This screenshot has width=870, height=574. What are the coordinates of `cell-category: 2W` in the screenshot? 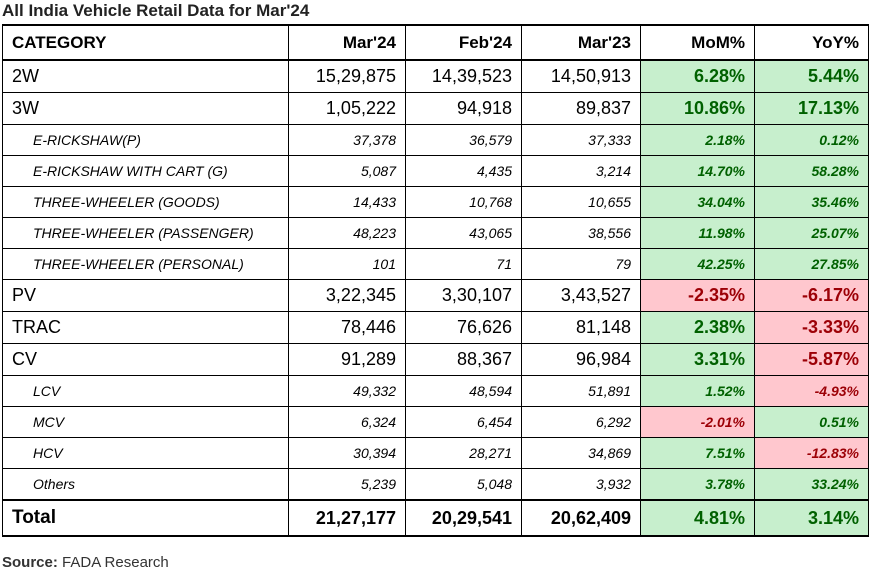 It's located at (145, 76).